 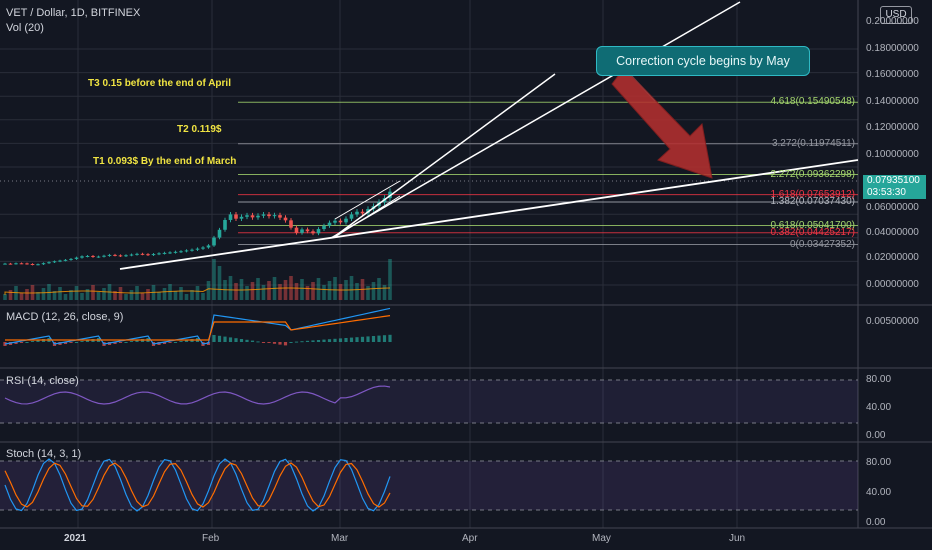 I want to click on time-tick: 2021, so click(x=75, y=538).